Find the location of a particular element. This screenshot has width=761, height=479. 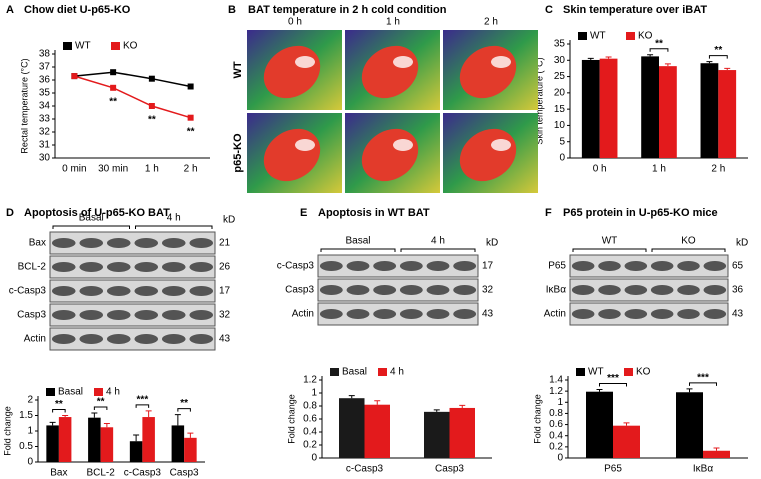

y-tick-label: 33 is located at coordinates (45, 119).